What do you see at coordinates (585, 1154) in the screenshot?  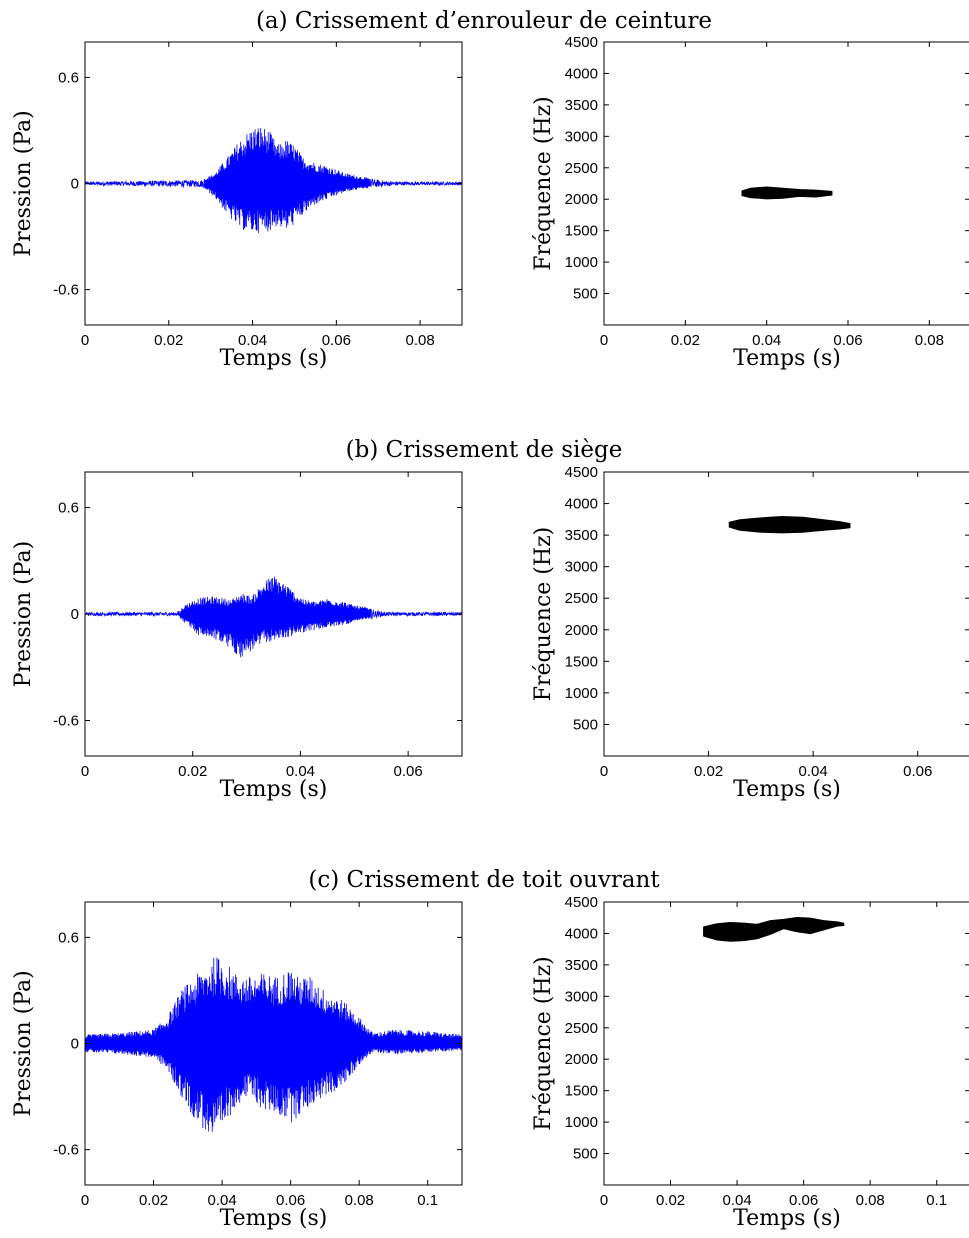 I see `panel-c-spectrogram-ytick-label: 500` at bounding box center [585, 1154].